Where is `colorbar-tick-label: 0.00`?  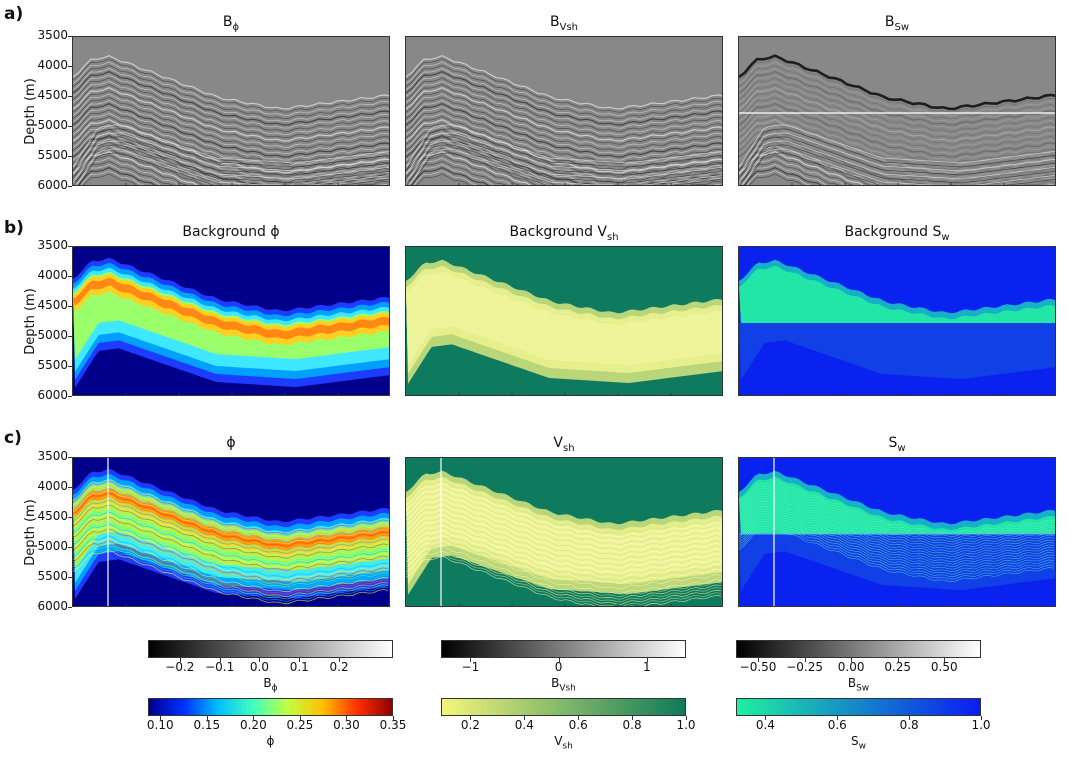
colorbar-tick-label: 0.00 is located at coordinates (851, 667).